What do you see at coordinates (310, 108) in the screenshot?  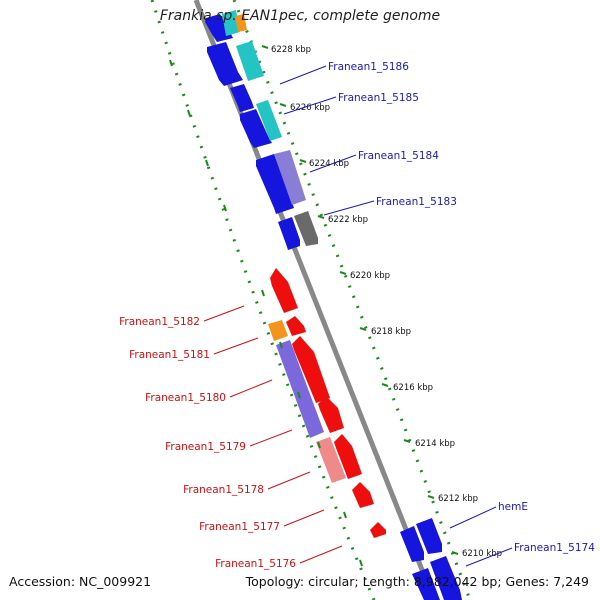 I see `scale-label: 6226 kbp` at bounding box center [310, 108].